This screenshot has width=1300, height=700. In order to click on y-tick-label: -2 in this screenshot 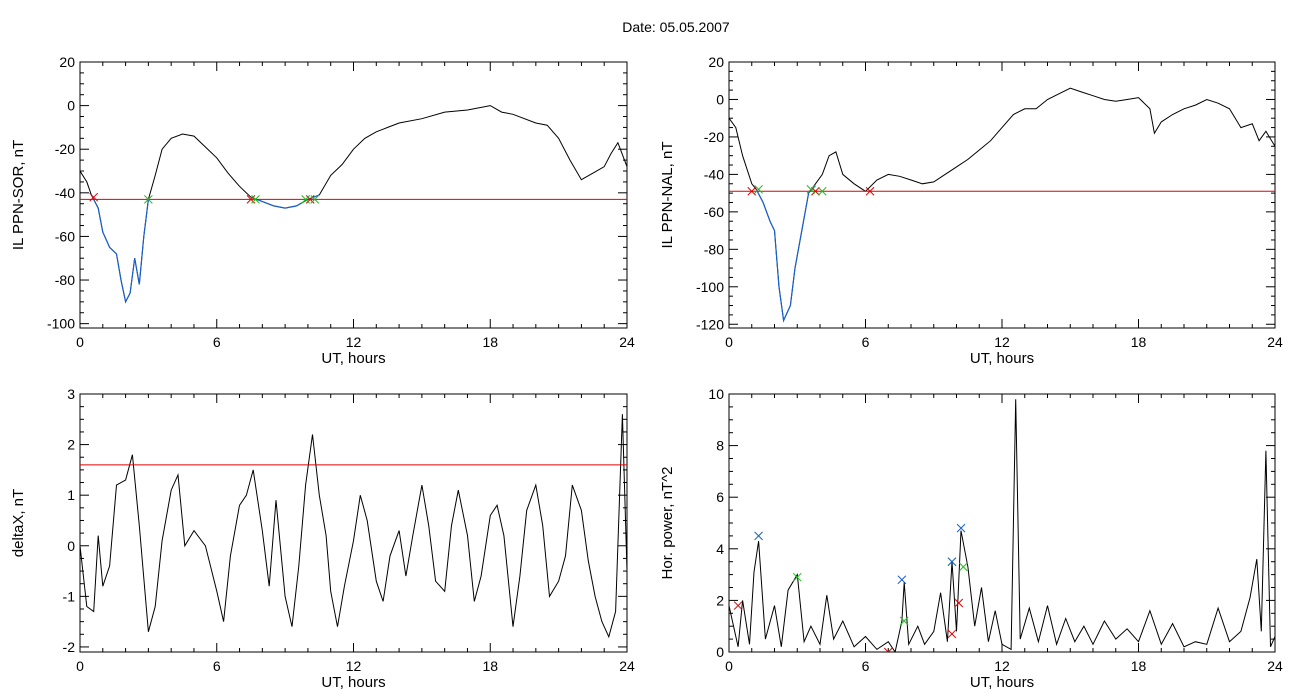, I will do `click(69, 647)`.